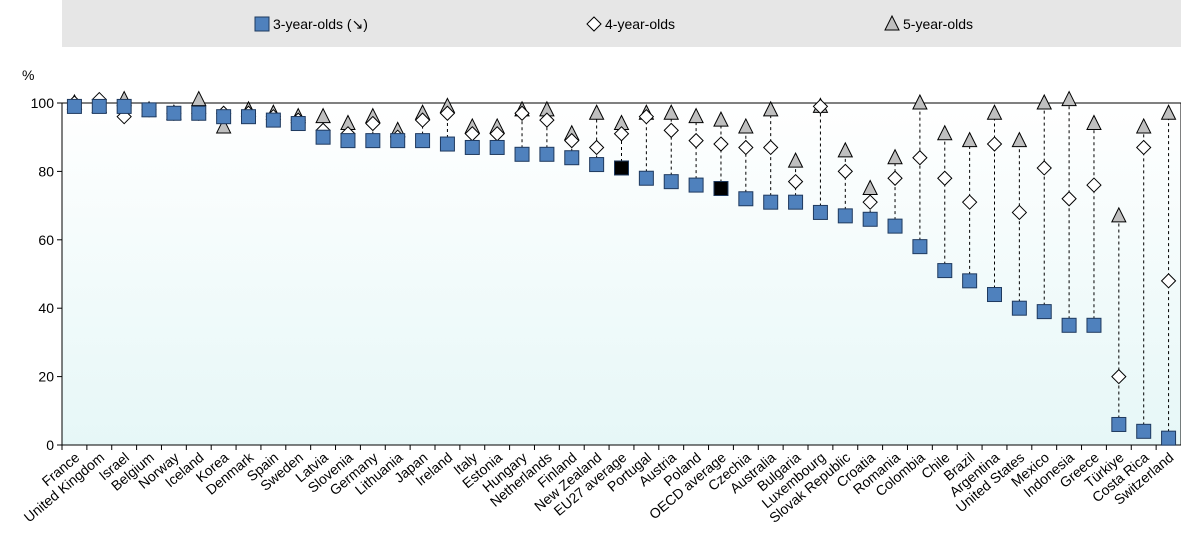  Describe the element at coordinates (28, 75) in the screenshot. I see `y-axis-label: %` at that location.